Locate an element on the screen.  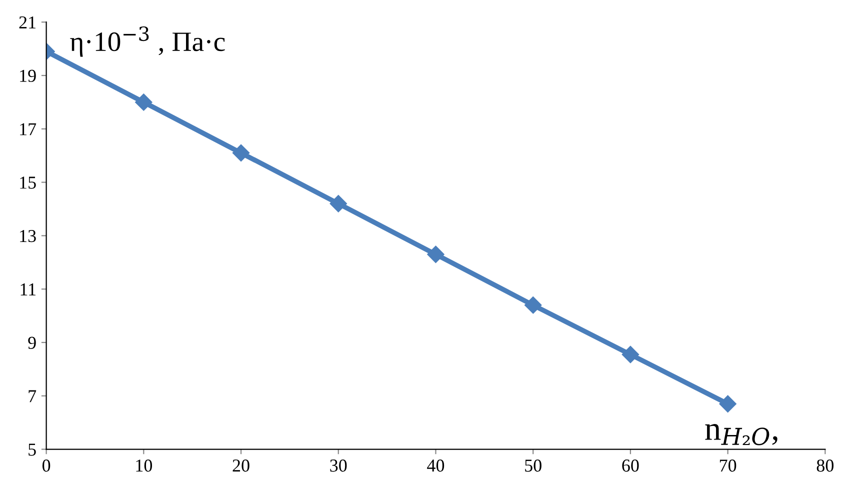
y-tick-label: 9 is located at coordinates (32, 342).